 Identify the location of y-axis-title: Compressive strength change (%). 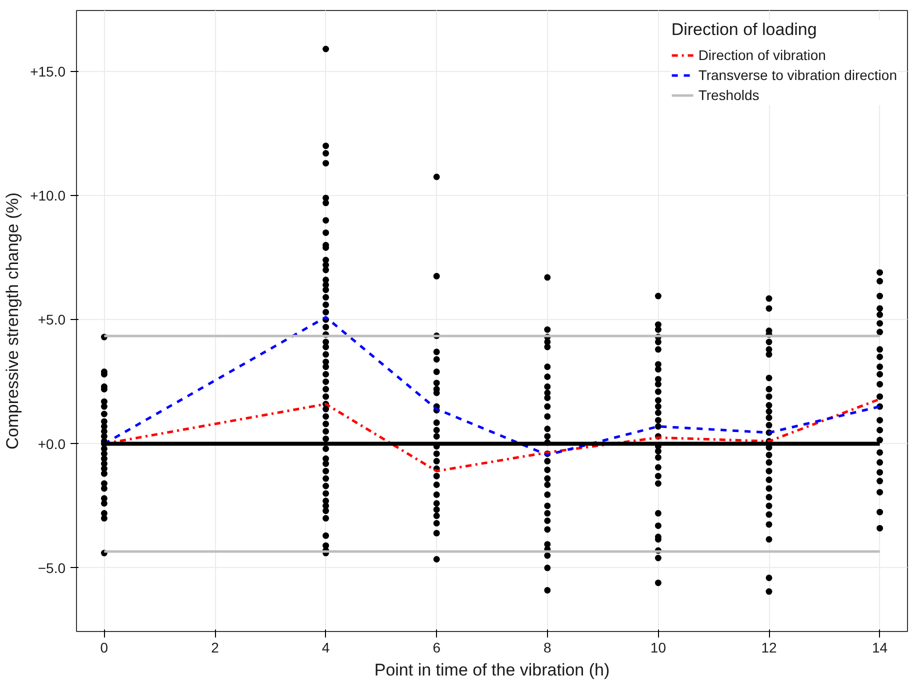
(12, 321).